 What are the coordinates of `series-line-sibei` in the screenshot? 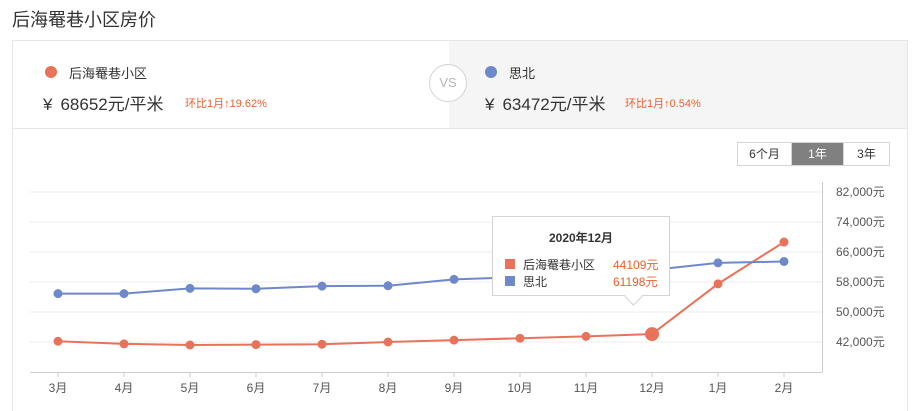 It's located at (421, 277).